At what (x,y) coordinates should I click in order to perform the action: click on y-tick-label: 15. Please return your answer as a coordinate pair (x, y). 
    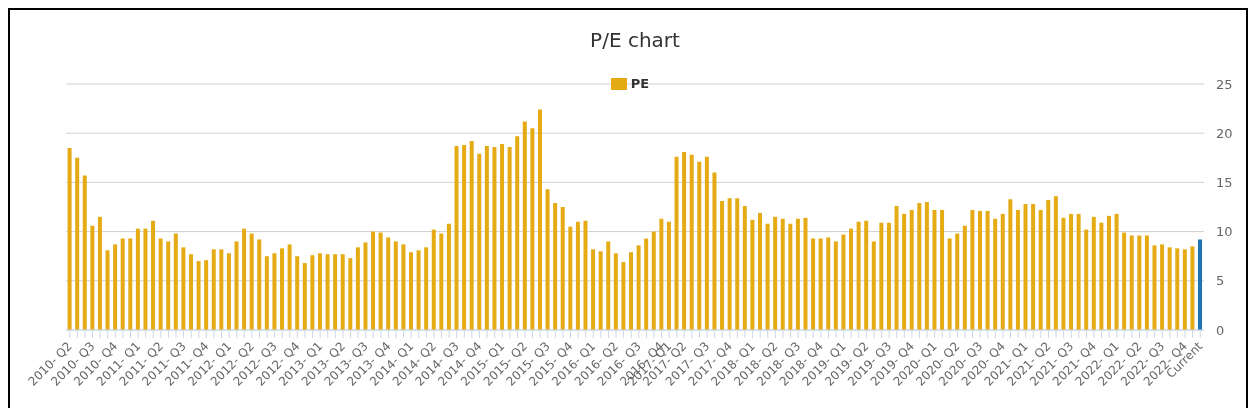
    Looking at the image, I should click on (1224, 183).